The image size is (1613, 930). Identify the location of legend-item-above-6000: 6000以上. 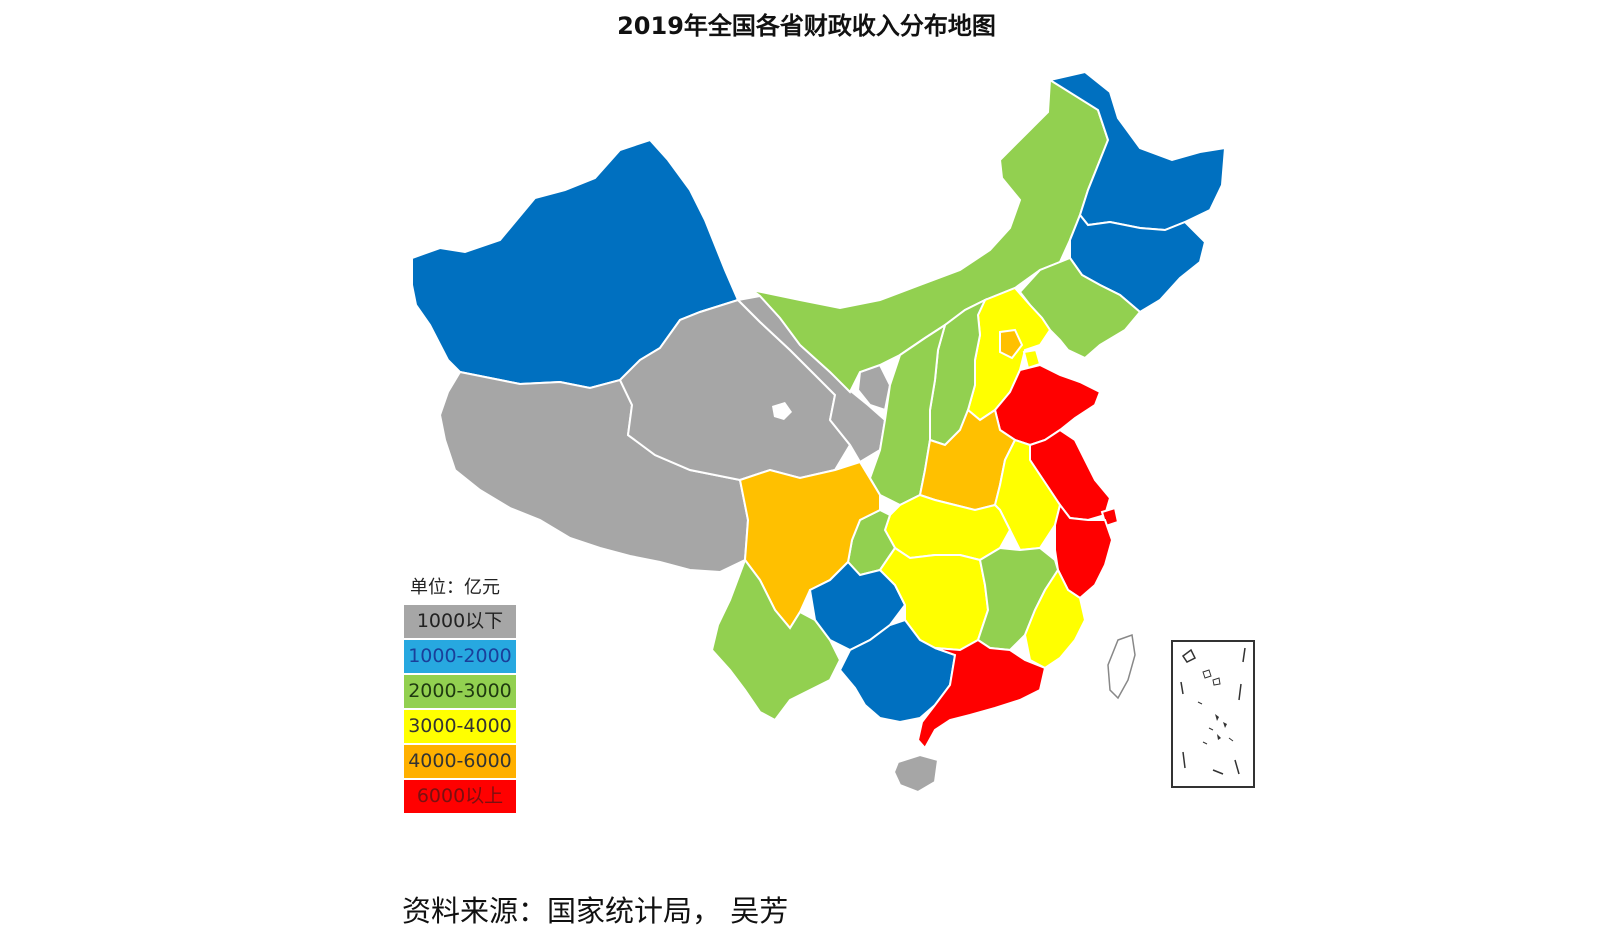
(460, 796).